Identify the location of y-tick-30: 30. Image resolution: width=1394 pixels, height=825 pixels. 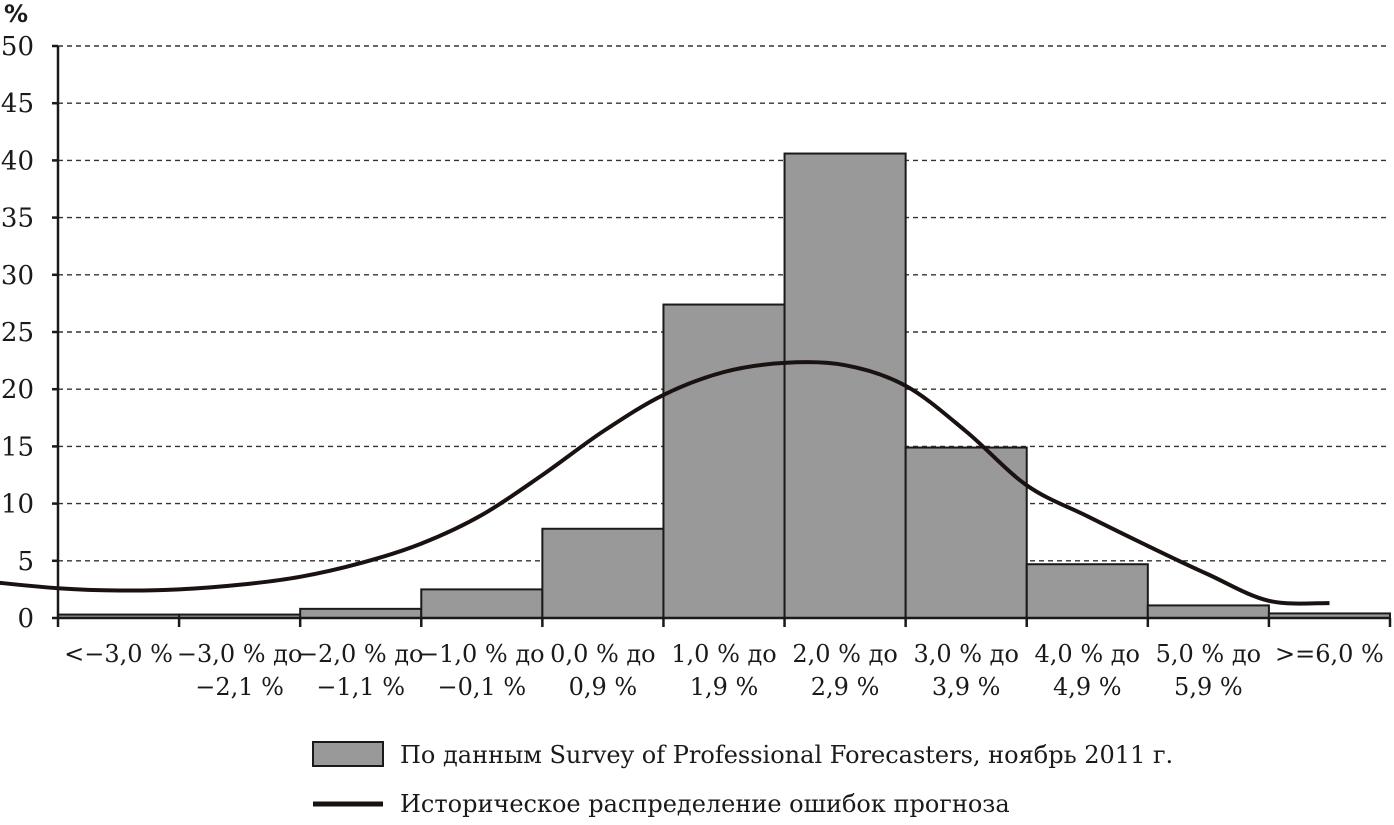
(17, 276).